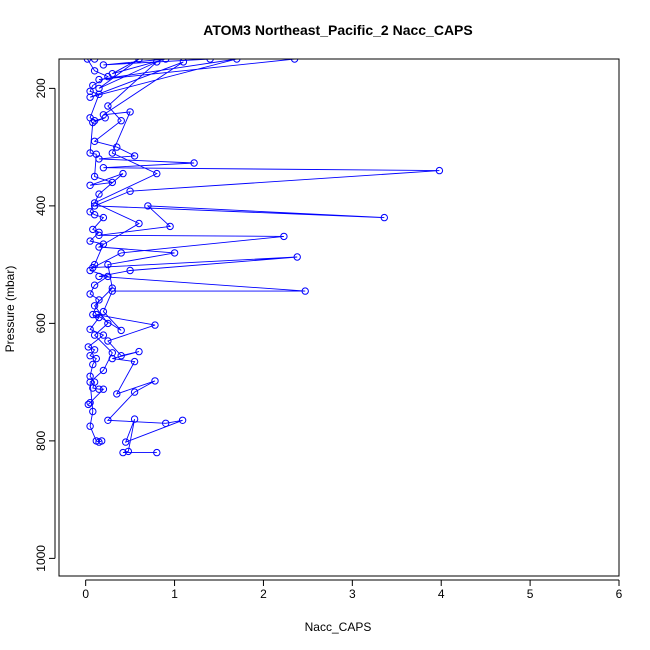  What do you see at coordinates (45, 325) in the screenshot?
I see `y-axis: 200 400 600 800 1000` at bounding box center [45, 325].